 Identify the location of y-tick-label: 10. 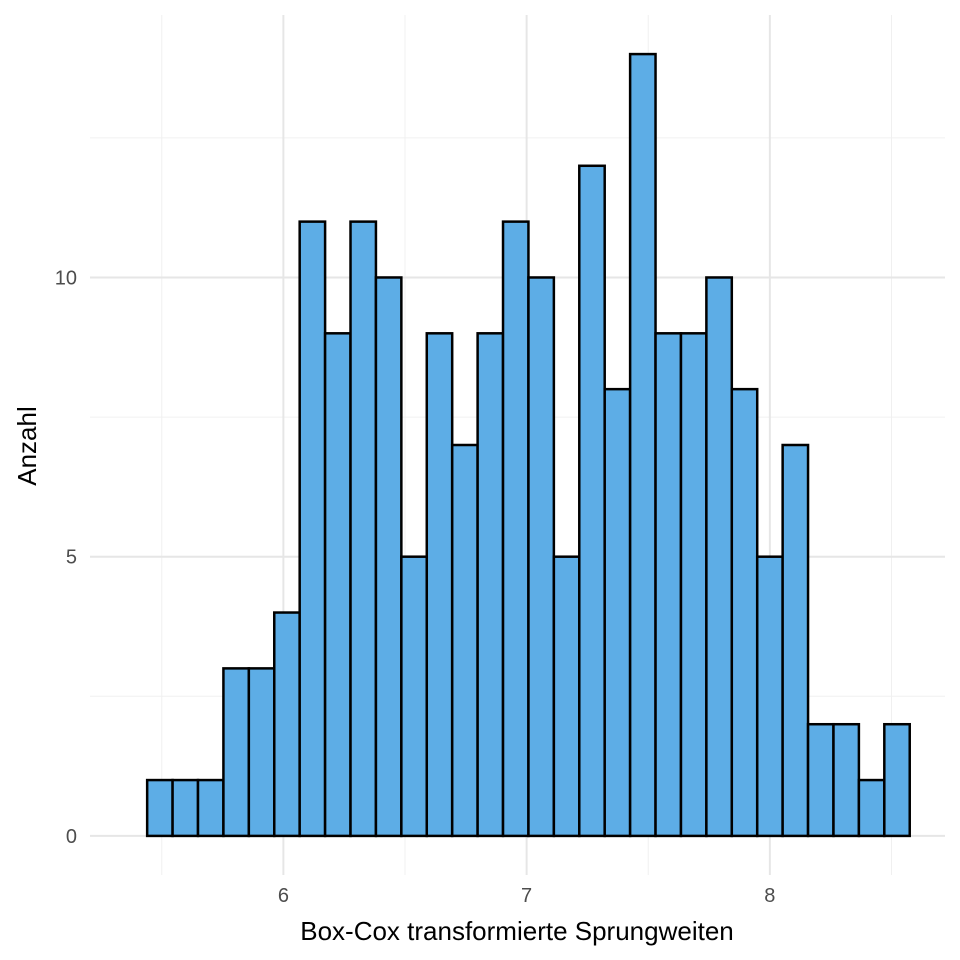
(66, 278).